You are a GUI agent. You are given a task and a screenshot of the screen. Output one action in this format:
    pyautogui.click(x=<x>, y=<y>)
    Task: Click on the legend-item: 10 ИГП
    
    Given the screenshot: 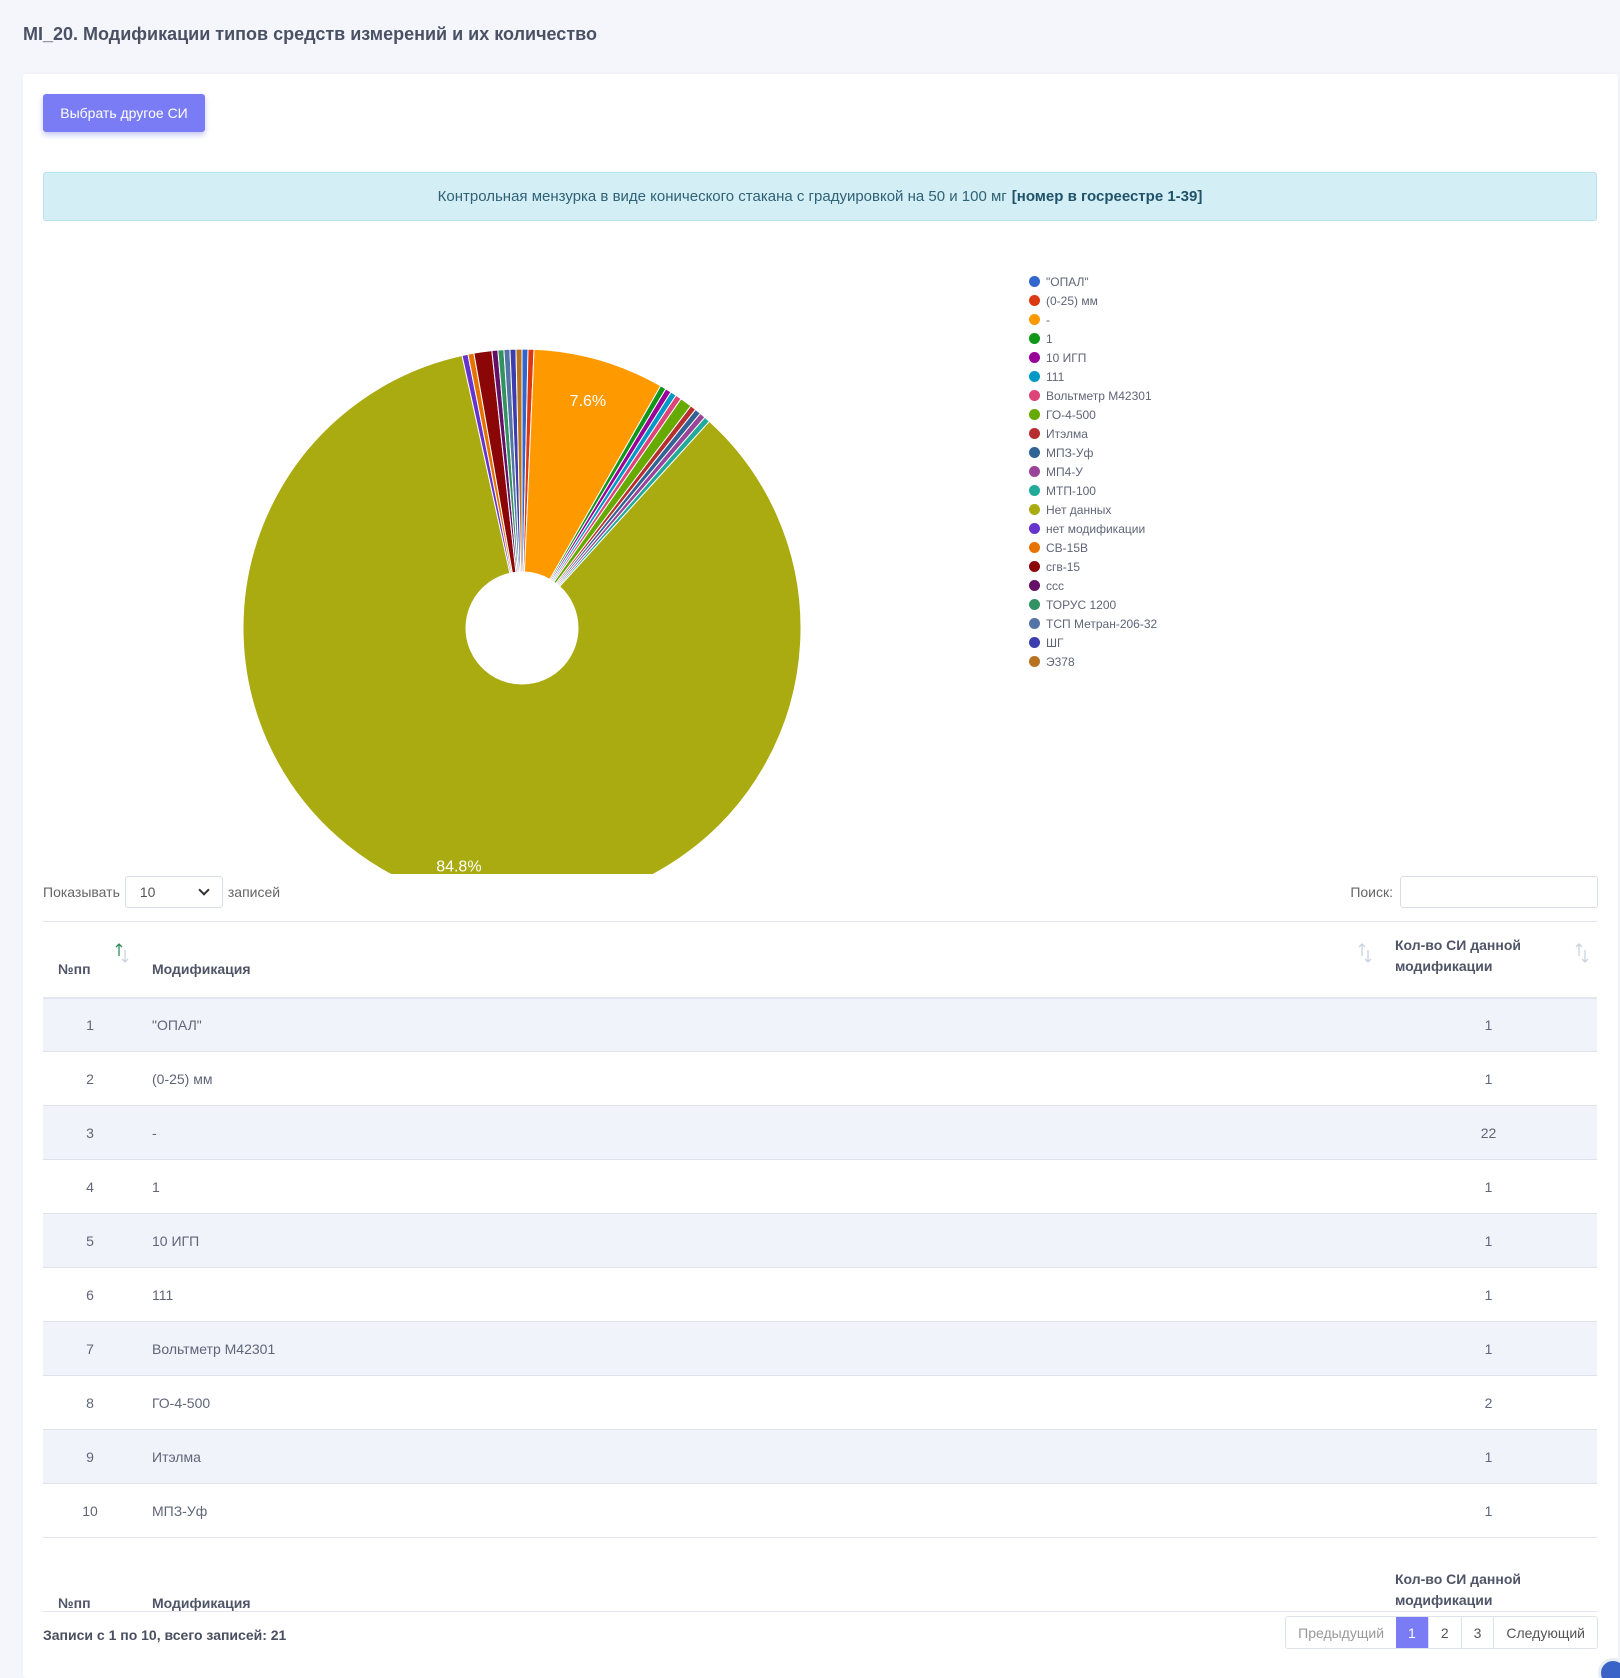 What is the action you would take?
    pyautogui.click(x=1093, y=357)
    